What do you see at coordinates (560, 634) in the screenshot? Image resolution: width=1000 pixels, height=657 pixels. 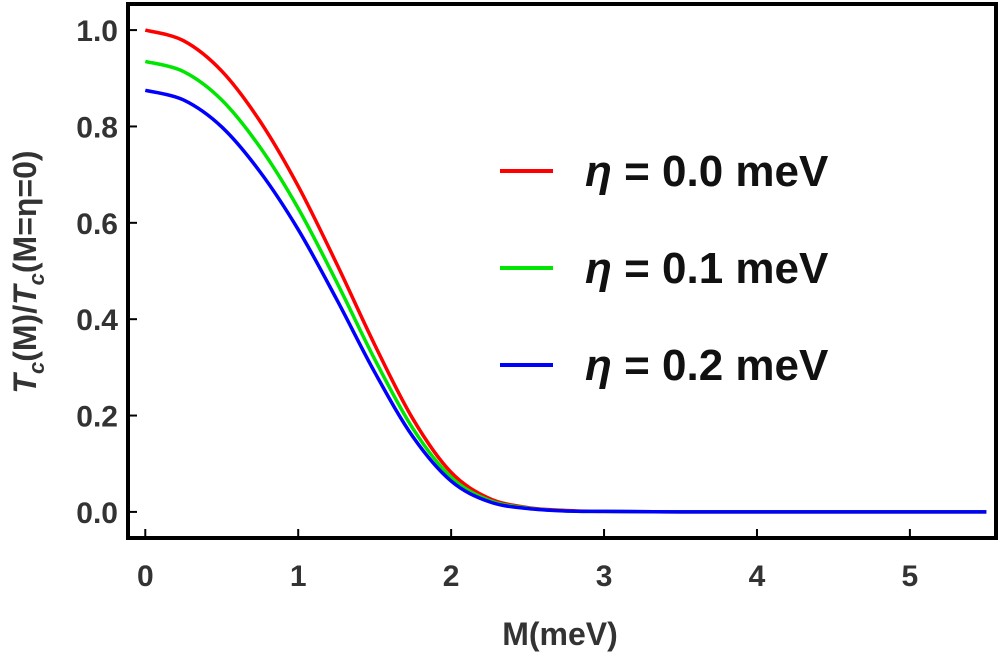 I see `x-axis-label: M(meV)` at bounding box center [560, 634].